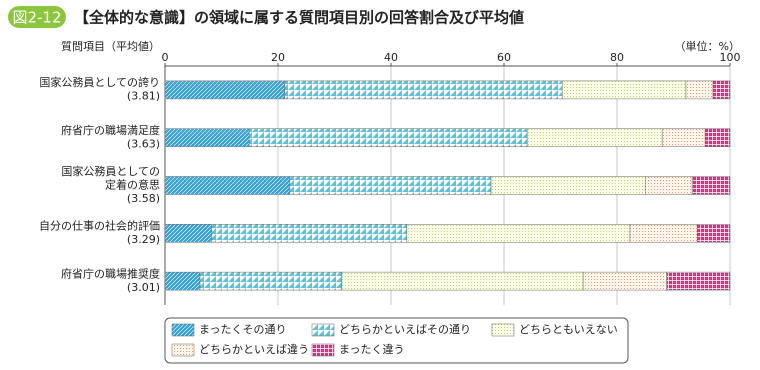  Describe the element at coordinates (143, 198) in the screenshot. I see `average-label: (3.58)` at that location.